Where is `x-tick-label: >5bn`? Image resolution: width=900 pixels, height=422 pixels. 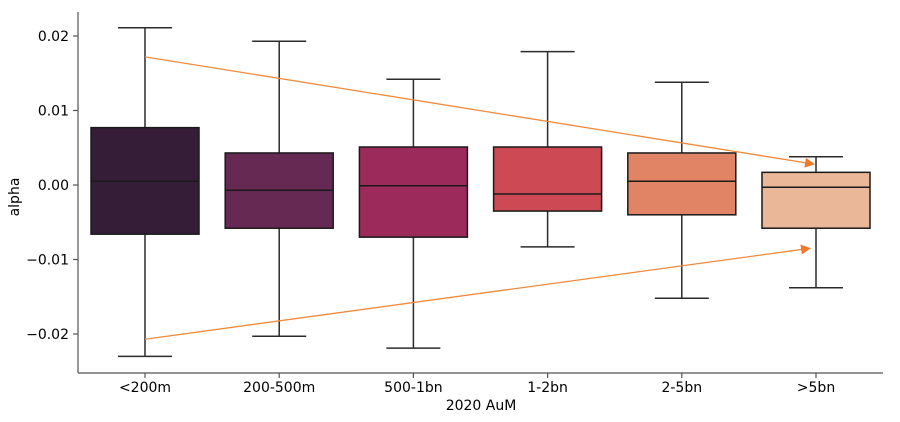
x-tick-label: >5bn is located at coordinates (816, 388).